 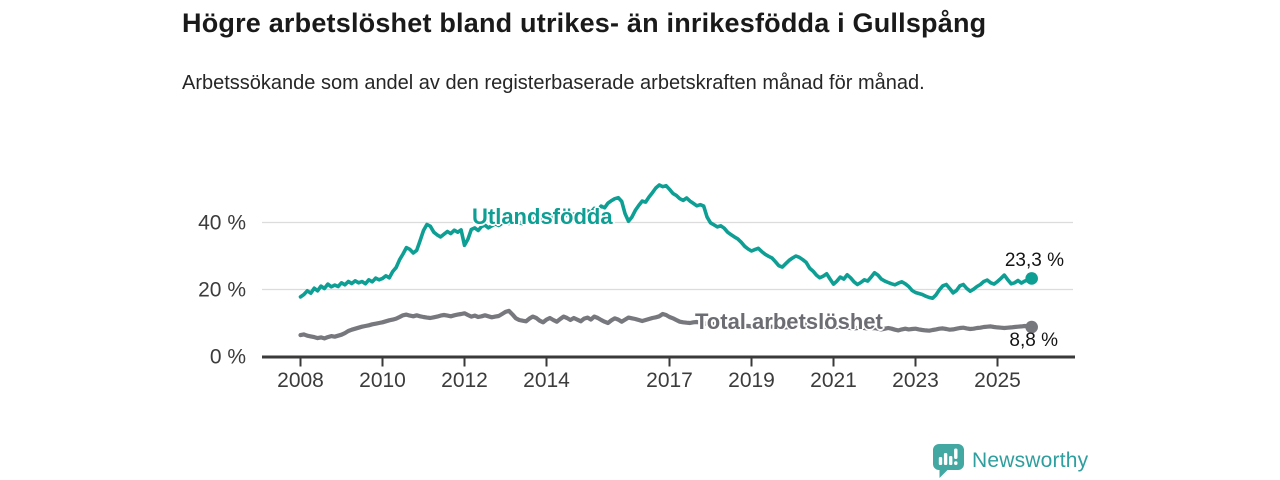 I want to click on newsworthy-wordmark: Newsworthy, so click(x=1030, y=460).